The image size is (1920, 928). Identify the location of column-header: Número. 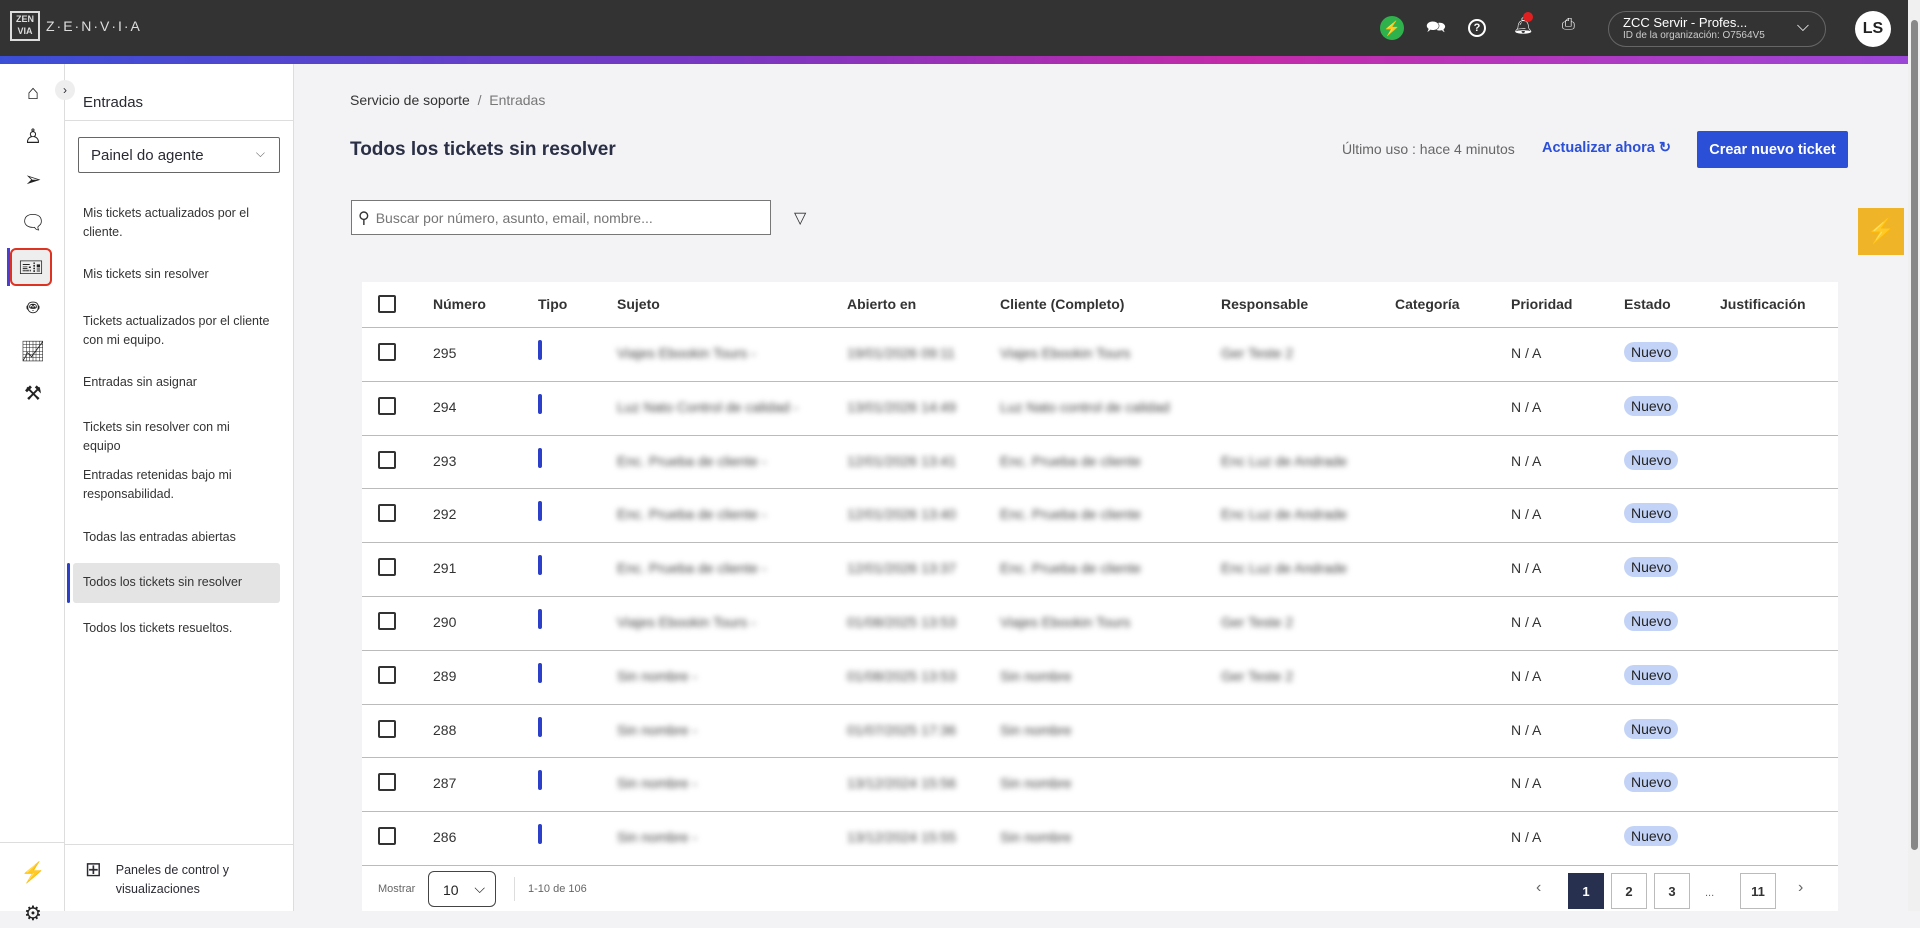
(459, 304).